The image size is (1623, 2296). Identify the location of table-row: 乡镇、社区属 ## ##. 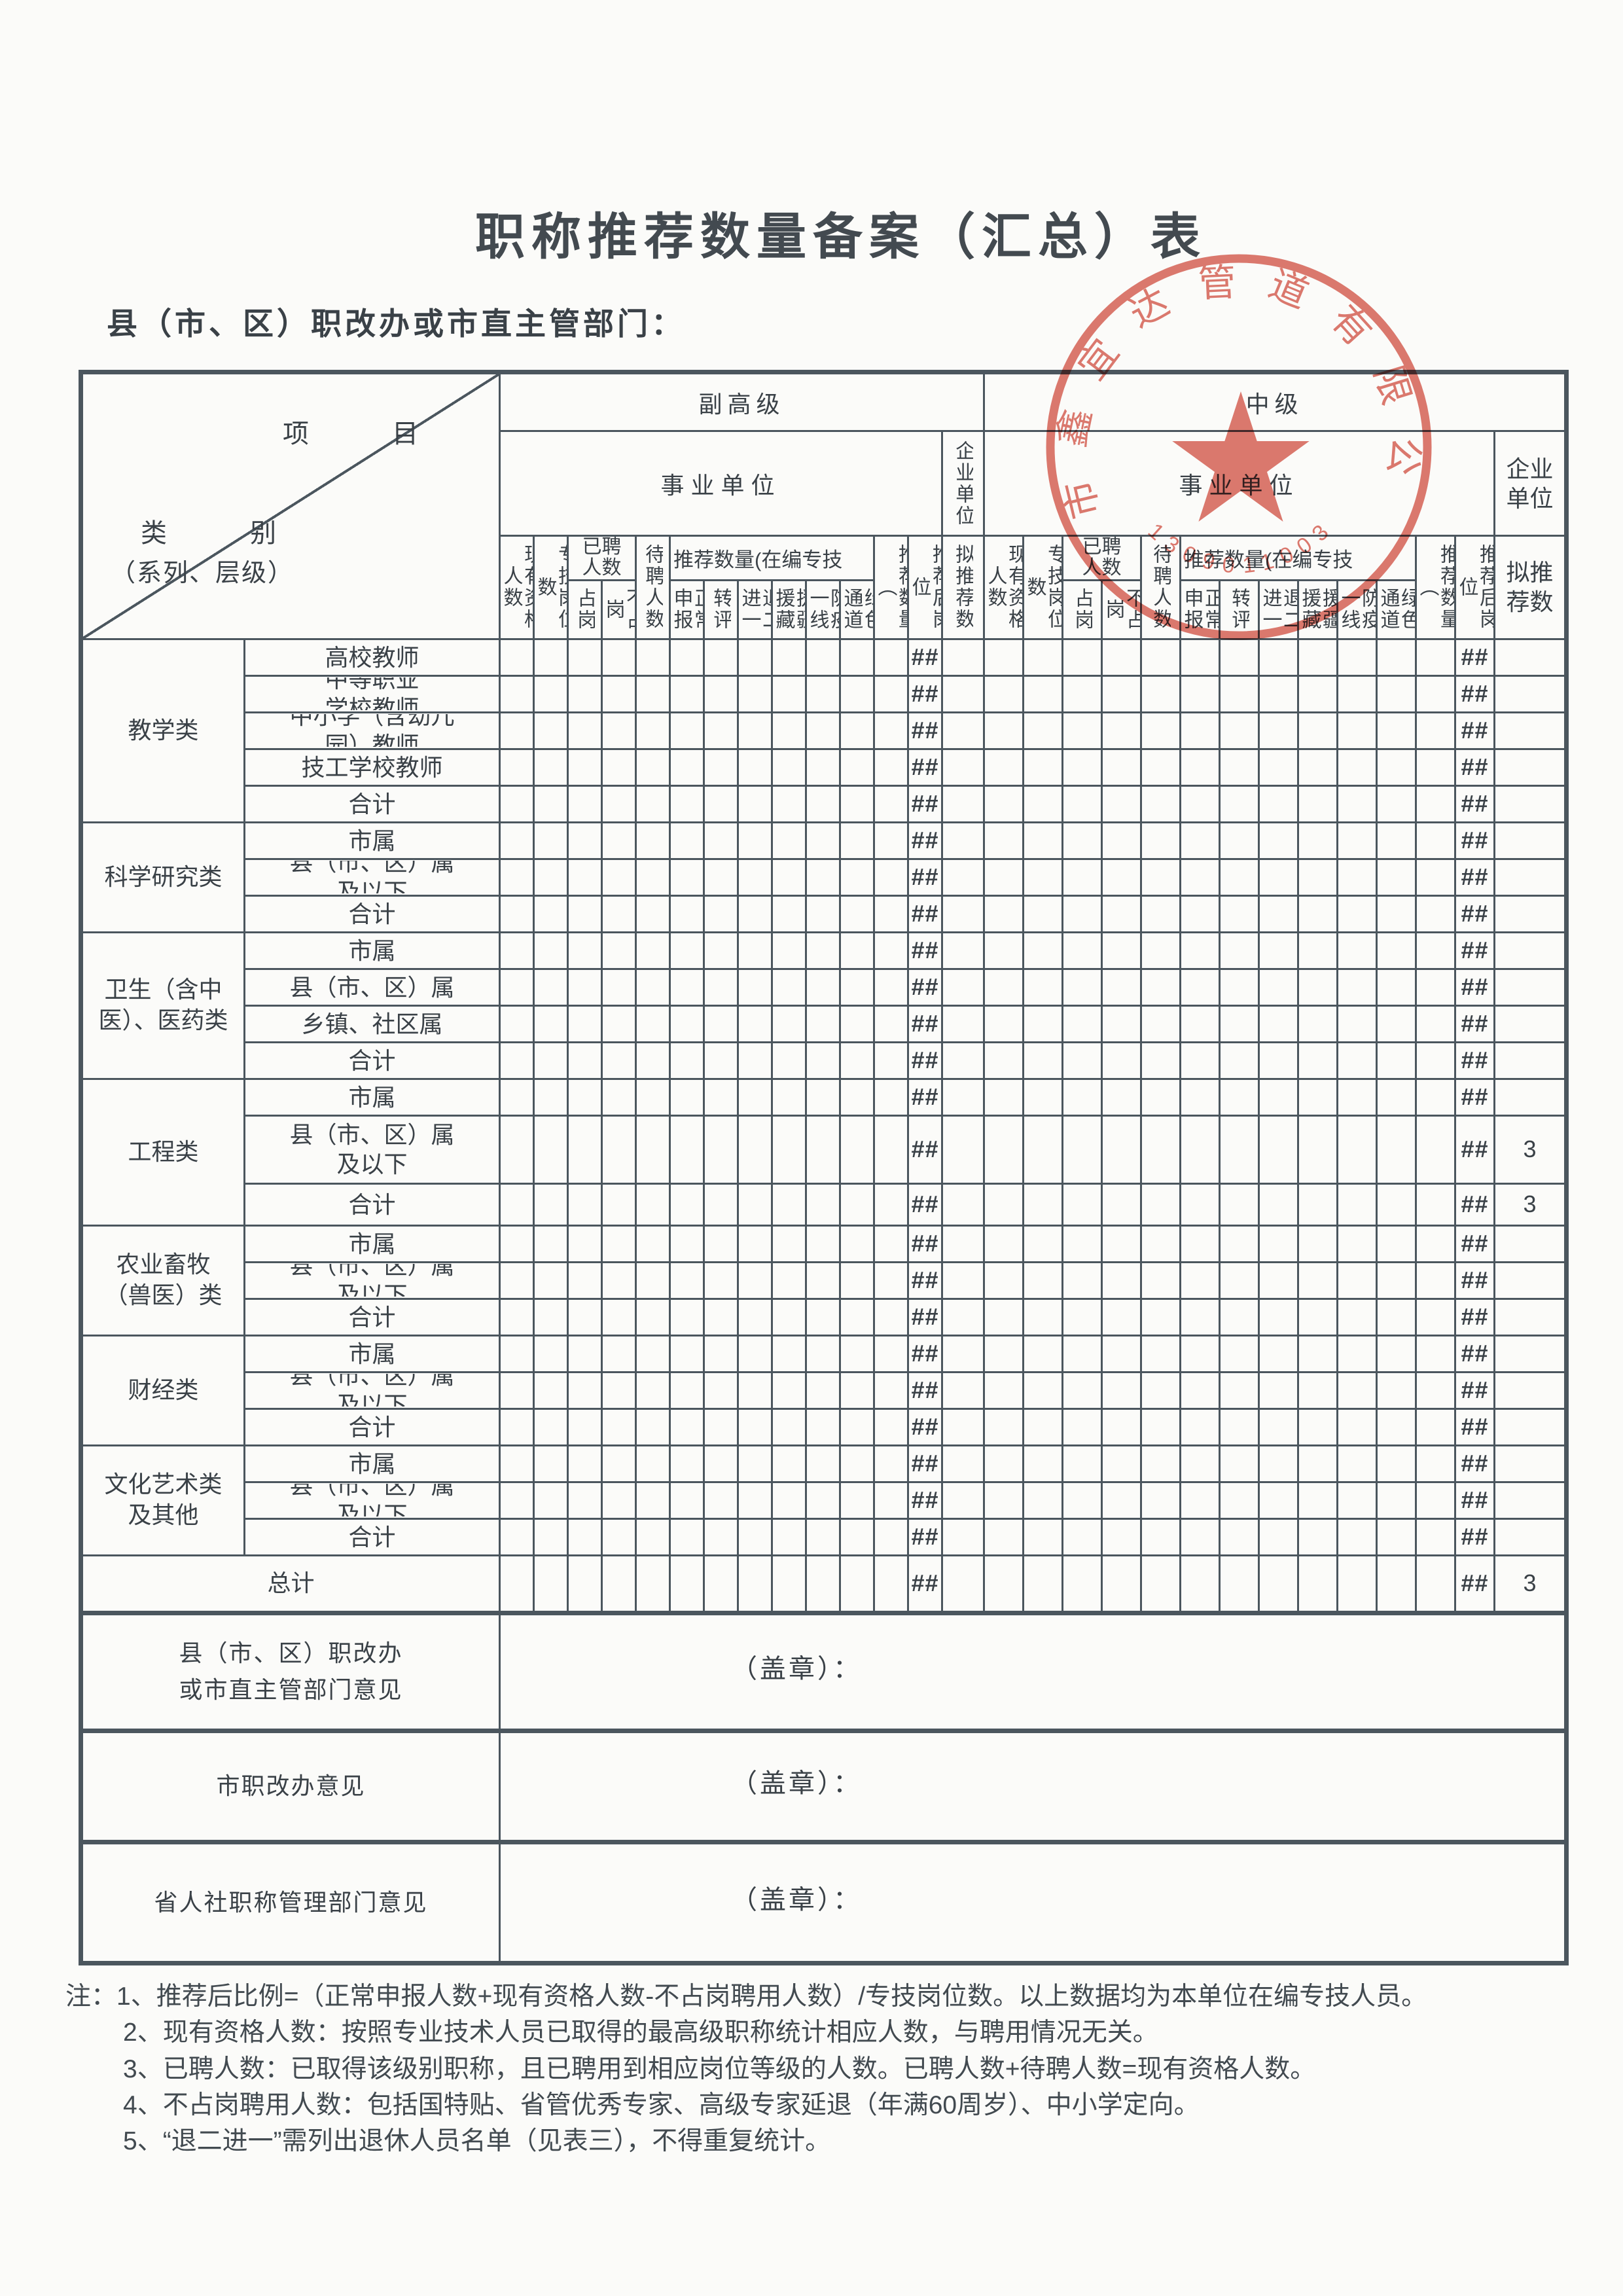
(825, 1023).